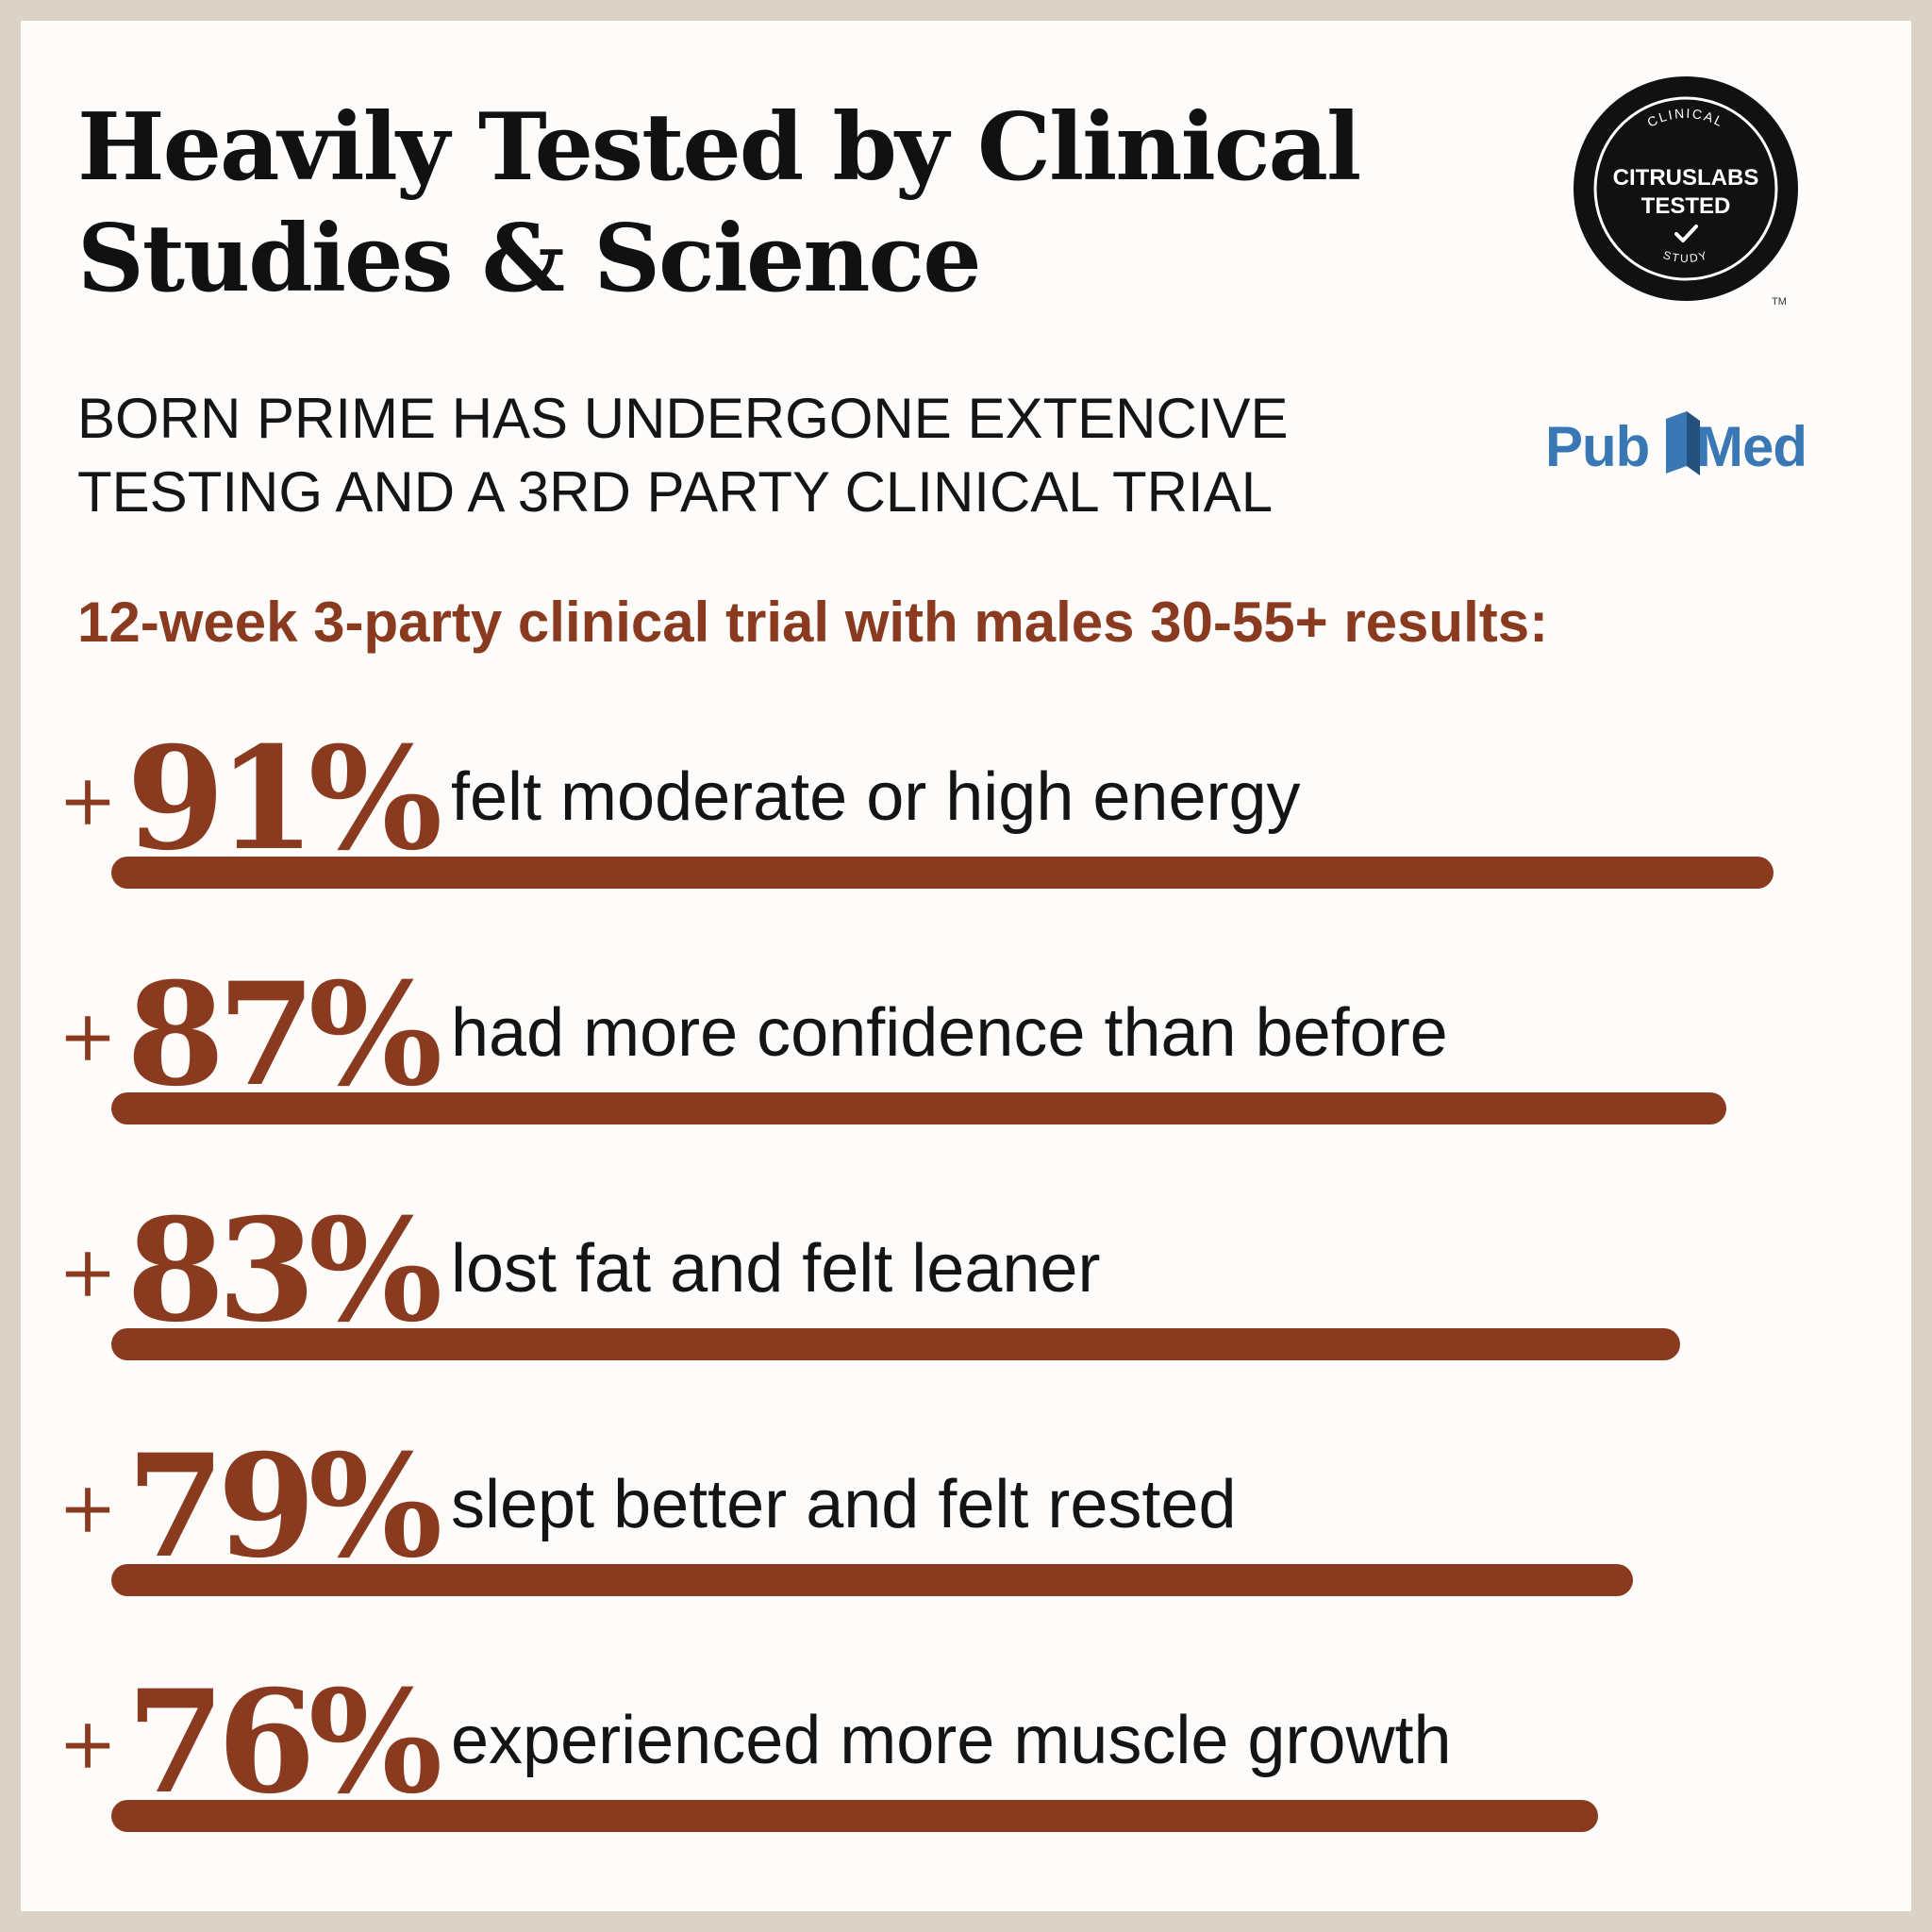 This screenshot has height=1932, width=1932. Describe the element at coordinates (952, 1741) in the screenshot. I see `stat-description: experienced more muscle growth` at that location.